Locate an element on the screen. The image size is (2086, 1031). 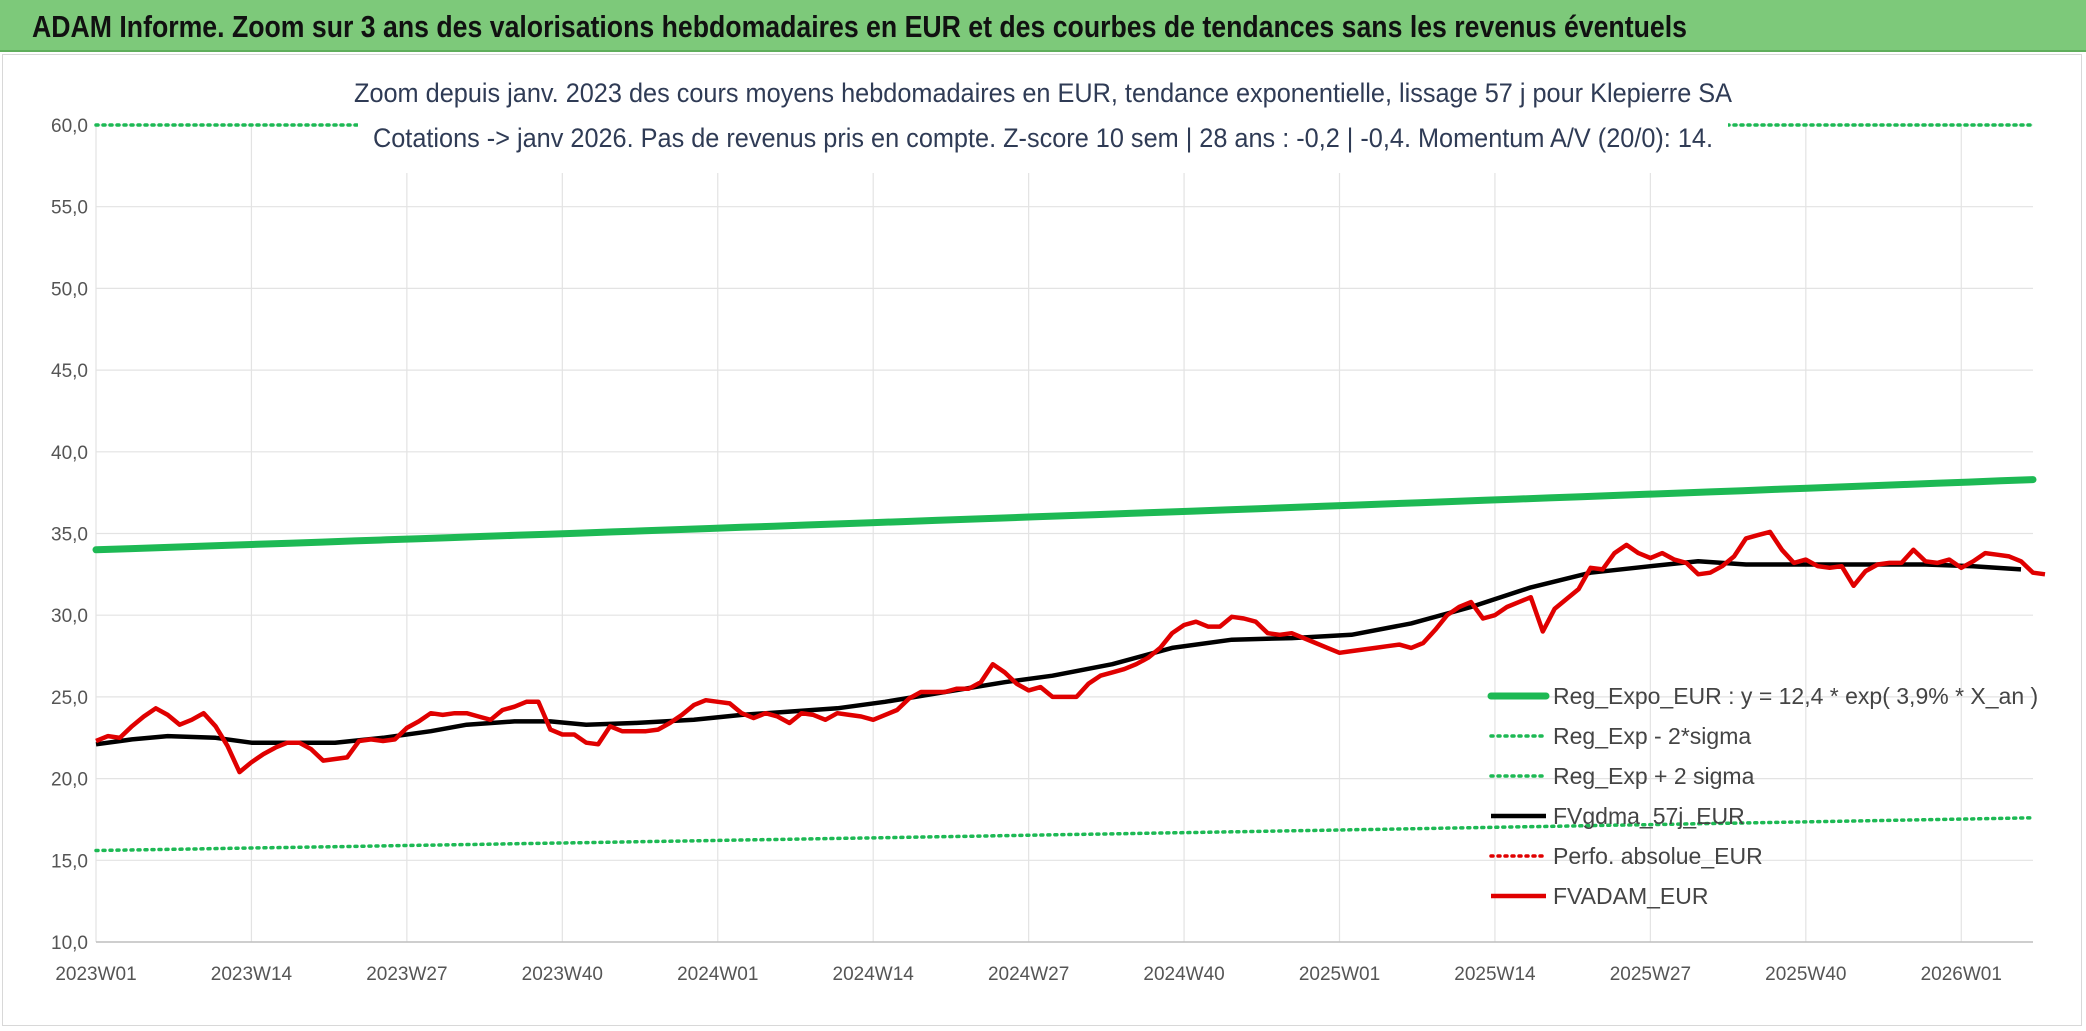
x-tick-label: 2023W01 is located at coordinates (95, 974).